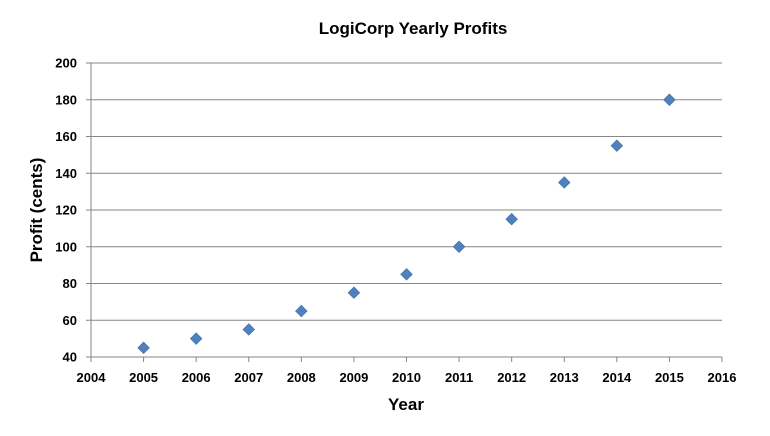 The height and width of the screenshot is (436, 770). Describe the element at coordinates (66, 99) in the screenshot. I see `y-tick-label: 180` at that location.